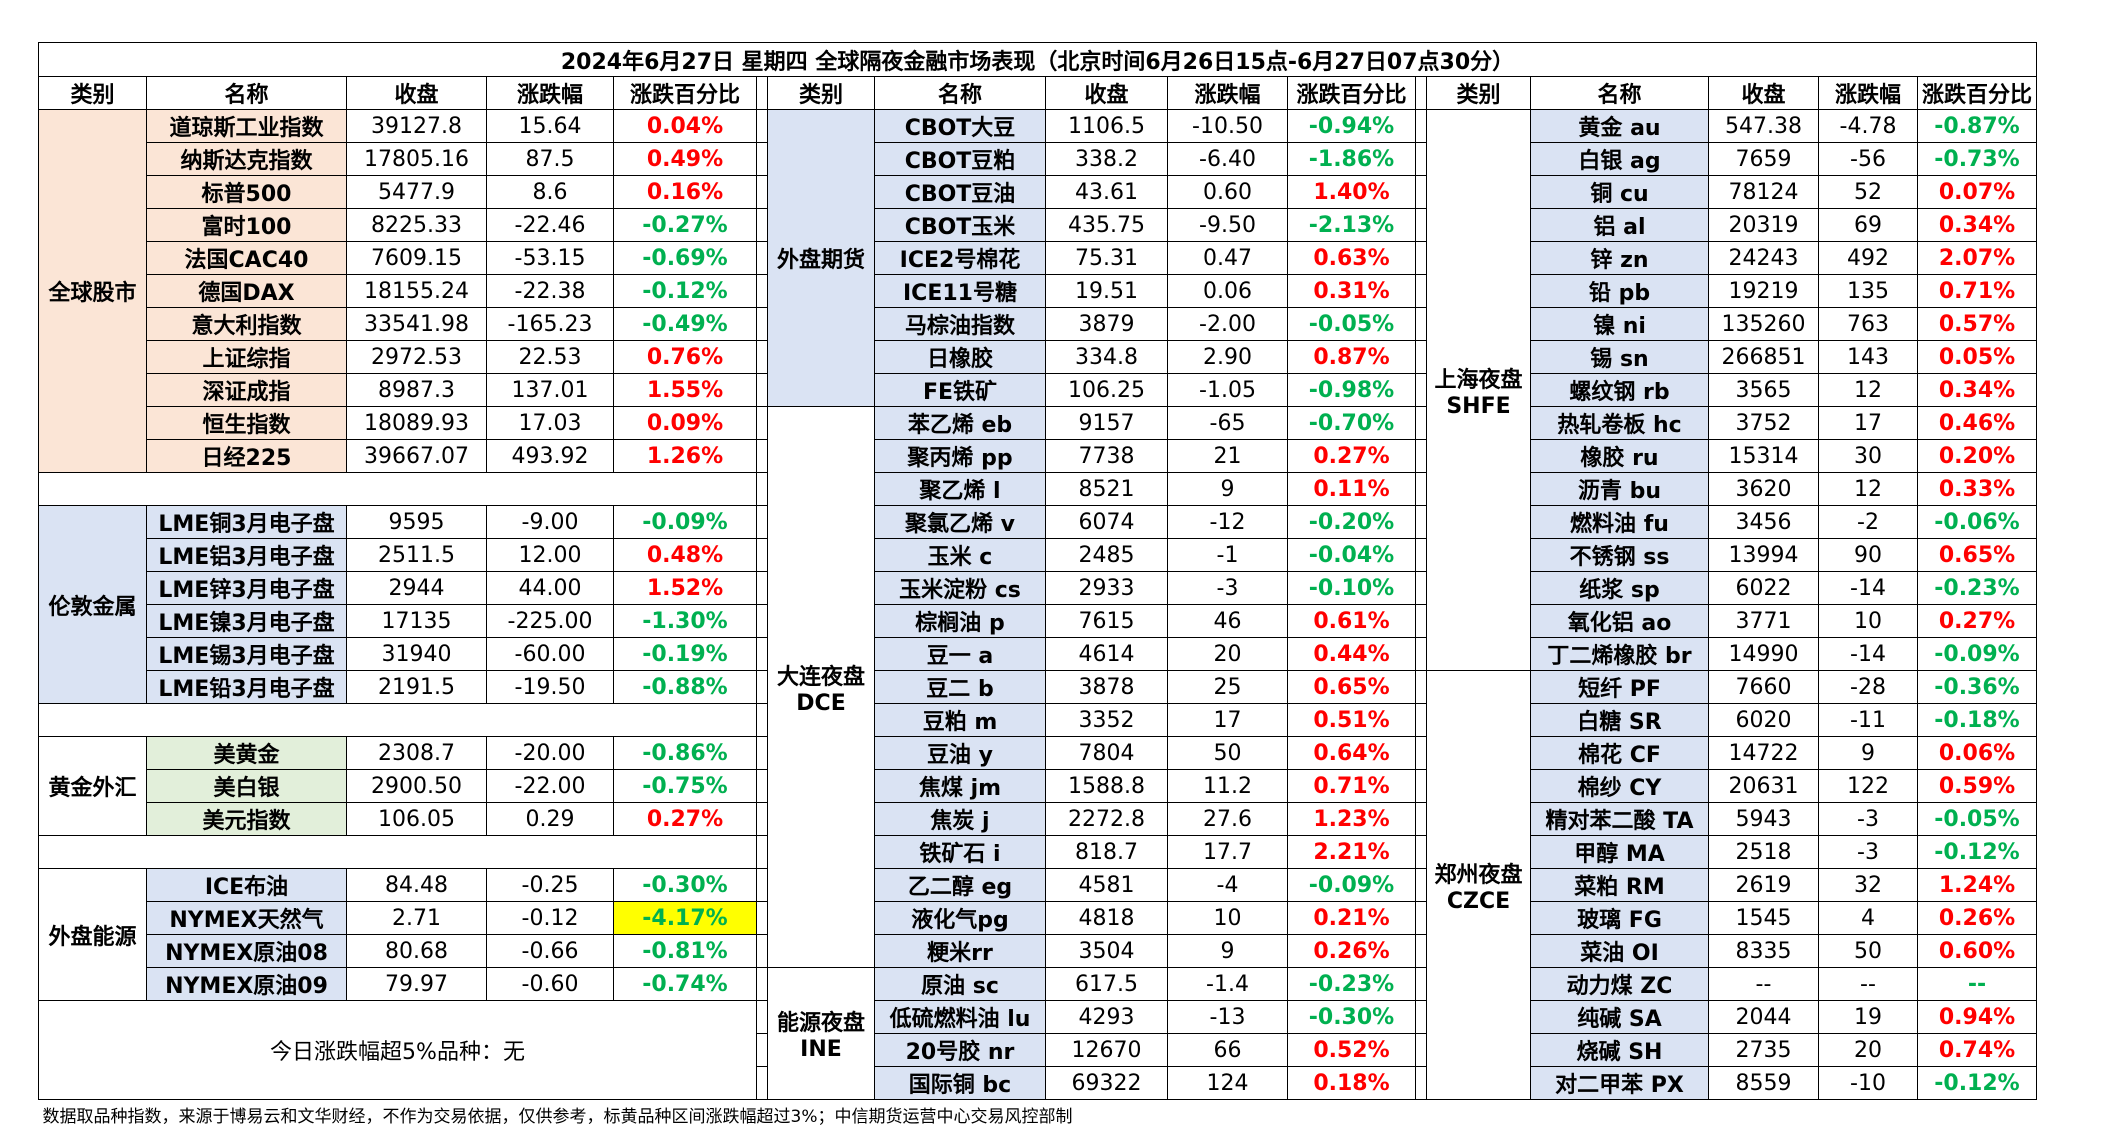 The width and height of the screenshot is (2107, 1148). What do you see at coordinates (416, 159) in the screenshot?
I see `close-value: 17805.16` at bounding box center [416, 159].